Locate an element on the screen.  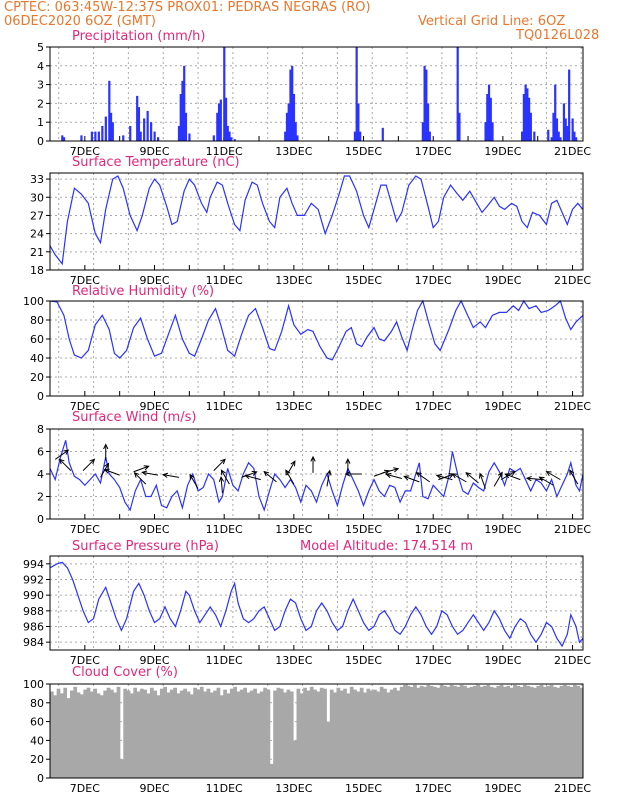
wind-xtick-label: 15DEC is located at coordinates (363, 529).